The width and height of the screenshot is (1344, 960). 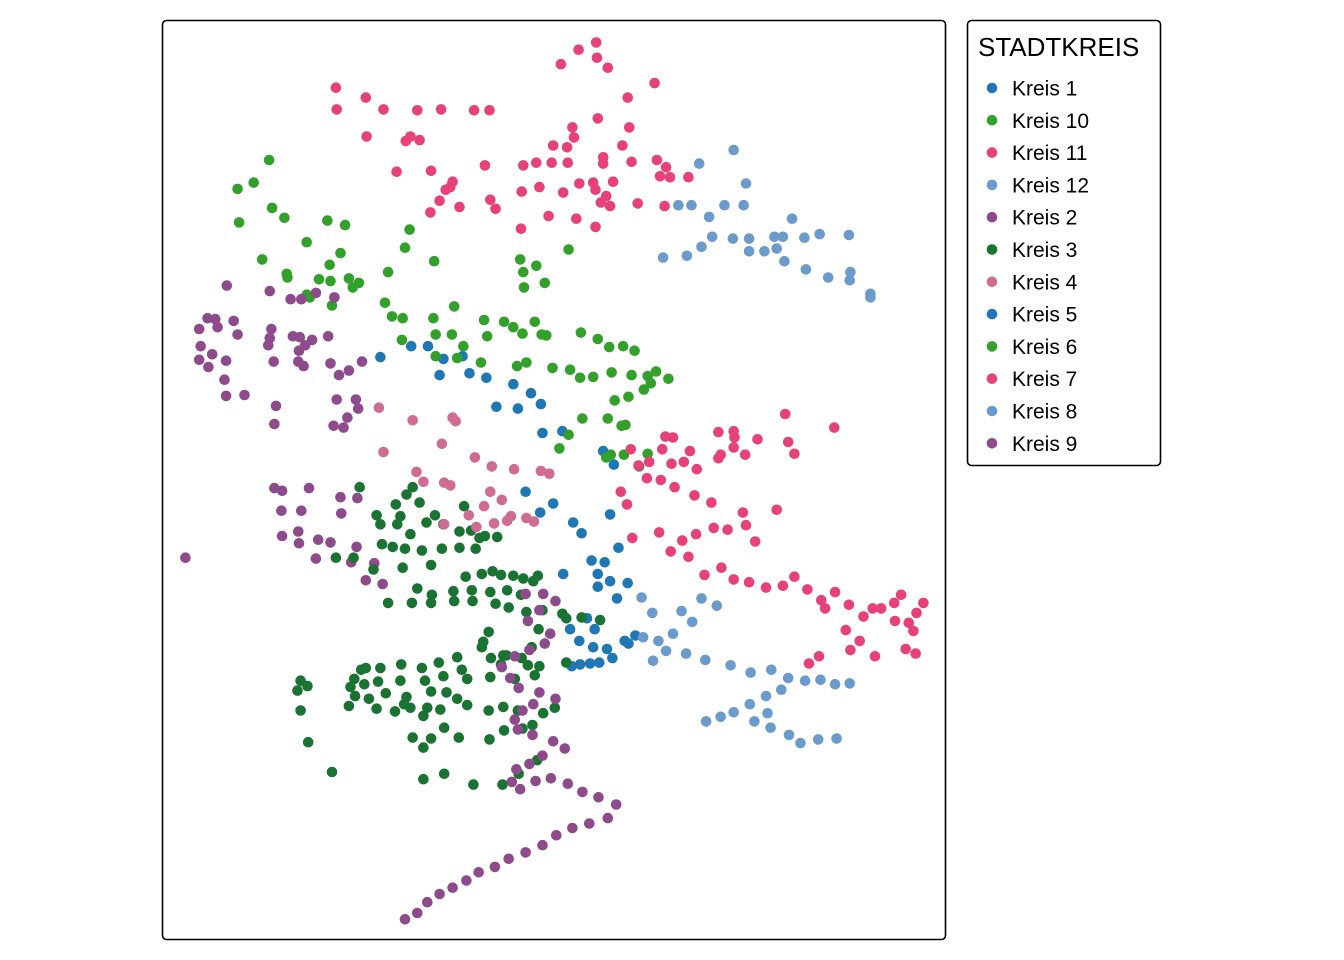 I want to click on legend-item: Kreis 1, so click(x=1031, y=89).